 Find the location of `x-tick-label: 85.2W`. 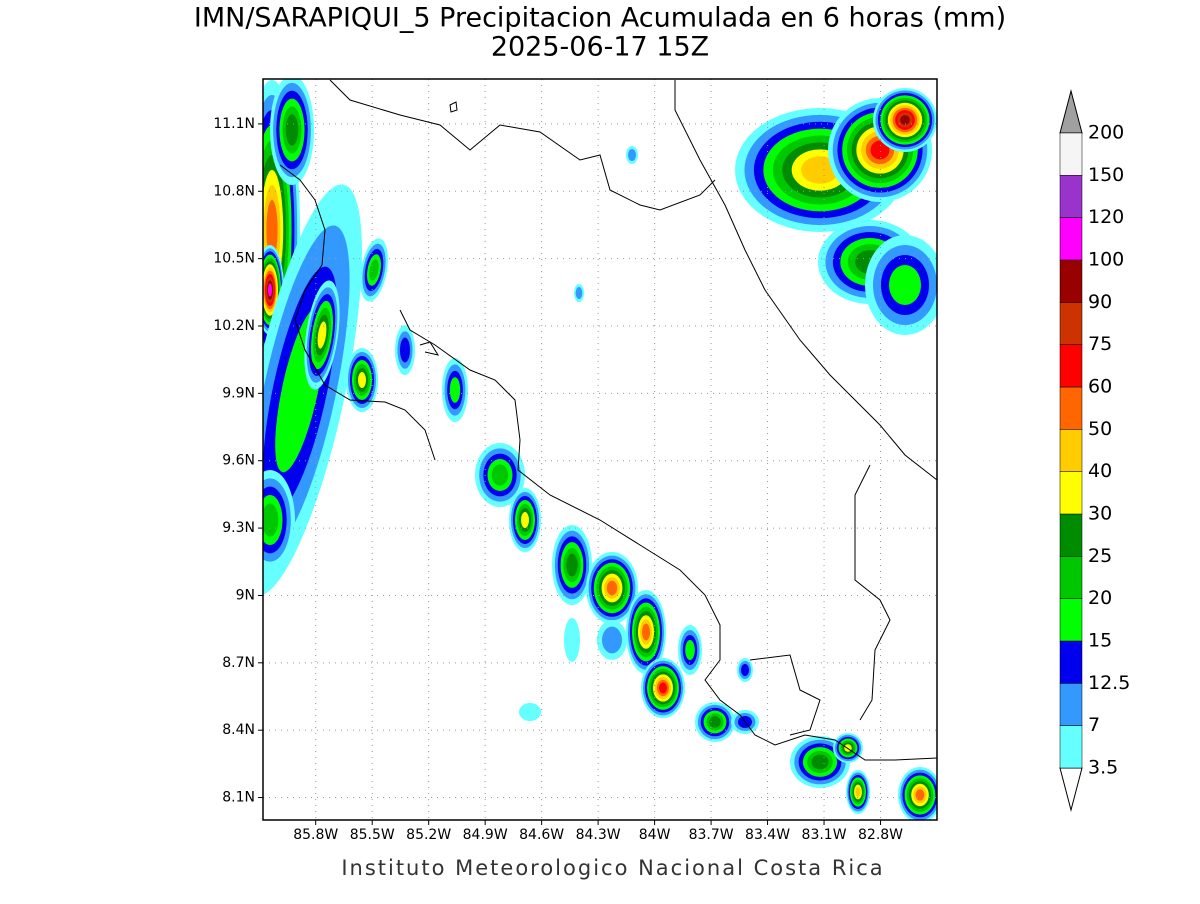

x-tick-label: 85.2W is located at coordinates (428, 835).